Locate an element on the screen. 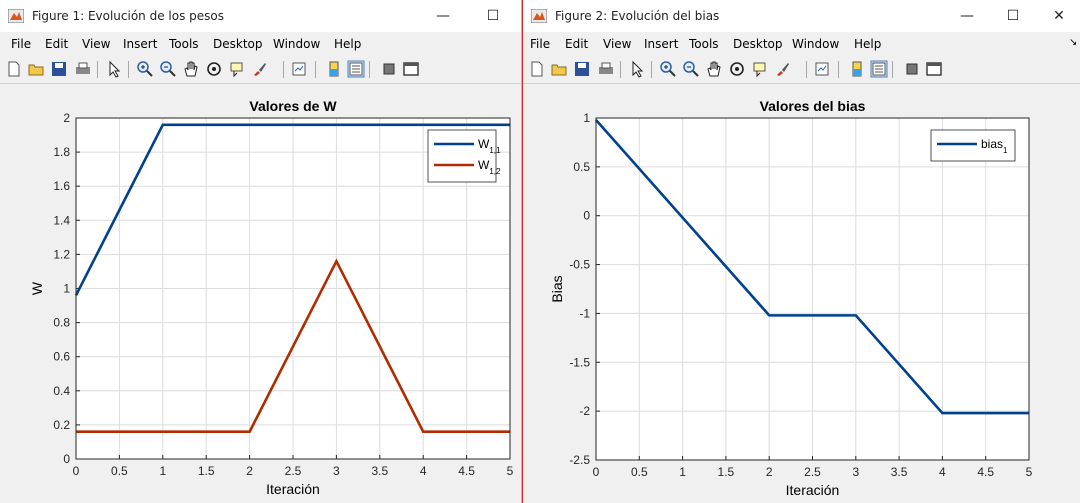 This screenshot has height=503, width=1080. y-tick-label: 1.8 is located at coordinates (61, 152).